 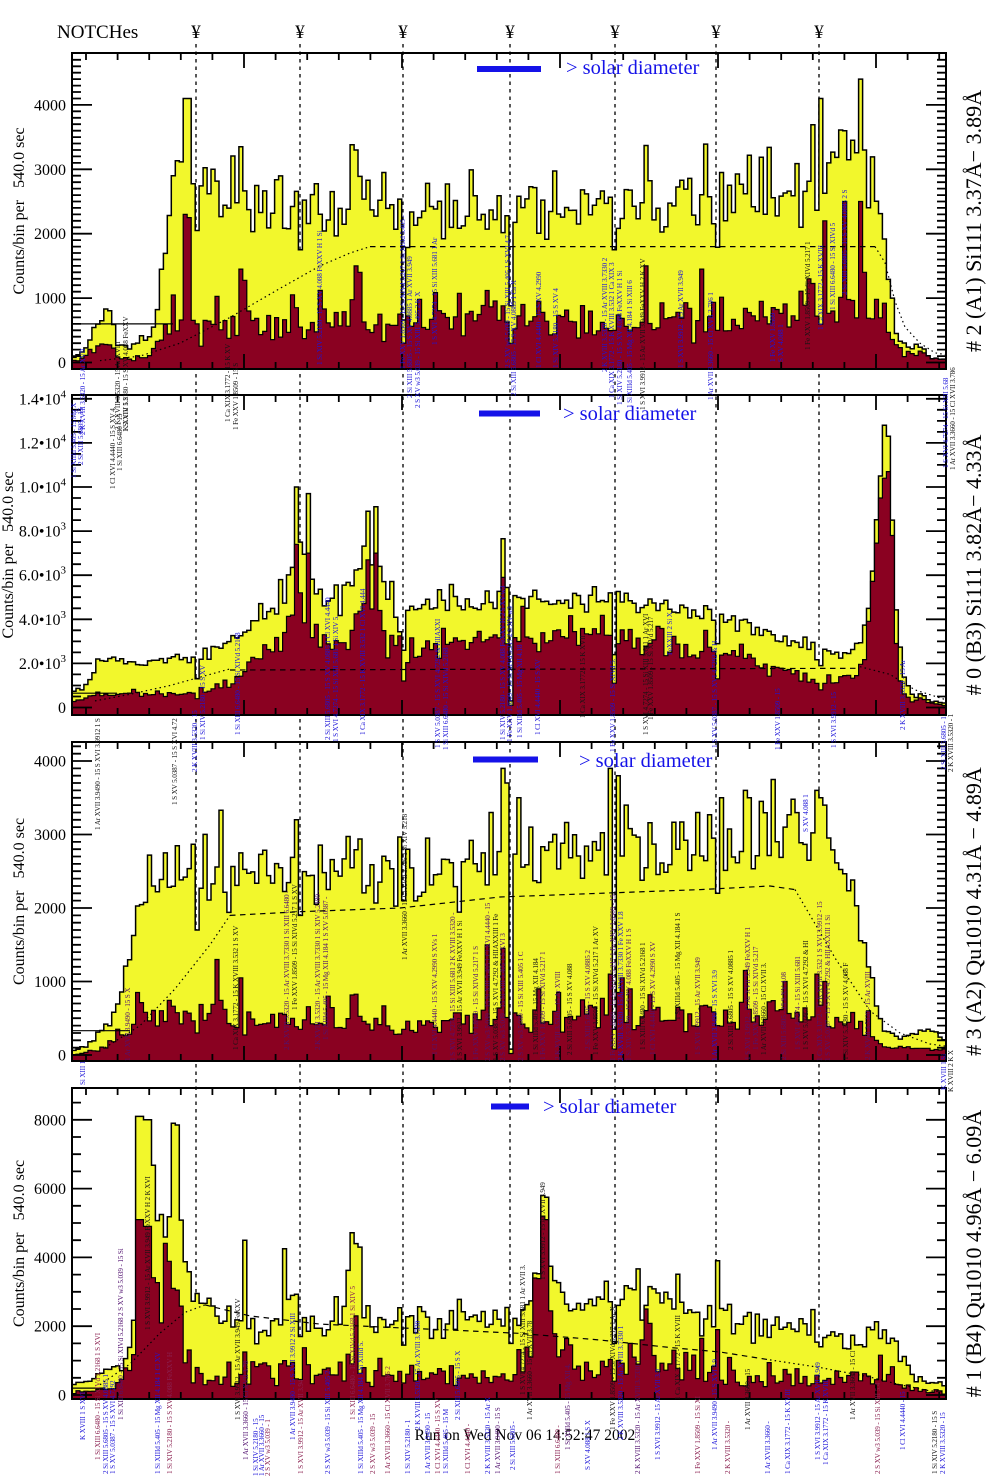 What do you see at coordinates (520, 691) in the screenshot?
I see `svg-text:1 Si XIIId 5.405 - 15 Mg XII: 1 Si XIIId 5.405 - 15 Mg XII 4.18` at bounding box center [520, 691].